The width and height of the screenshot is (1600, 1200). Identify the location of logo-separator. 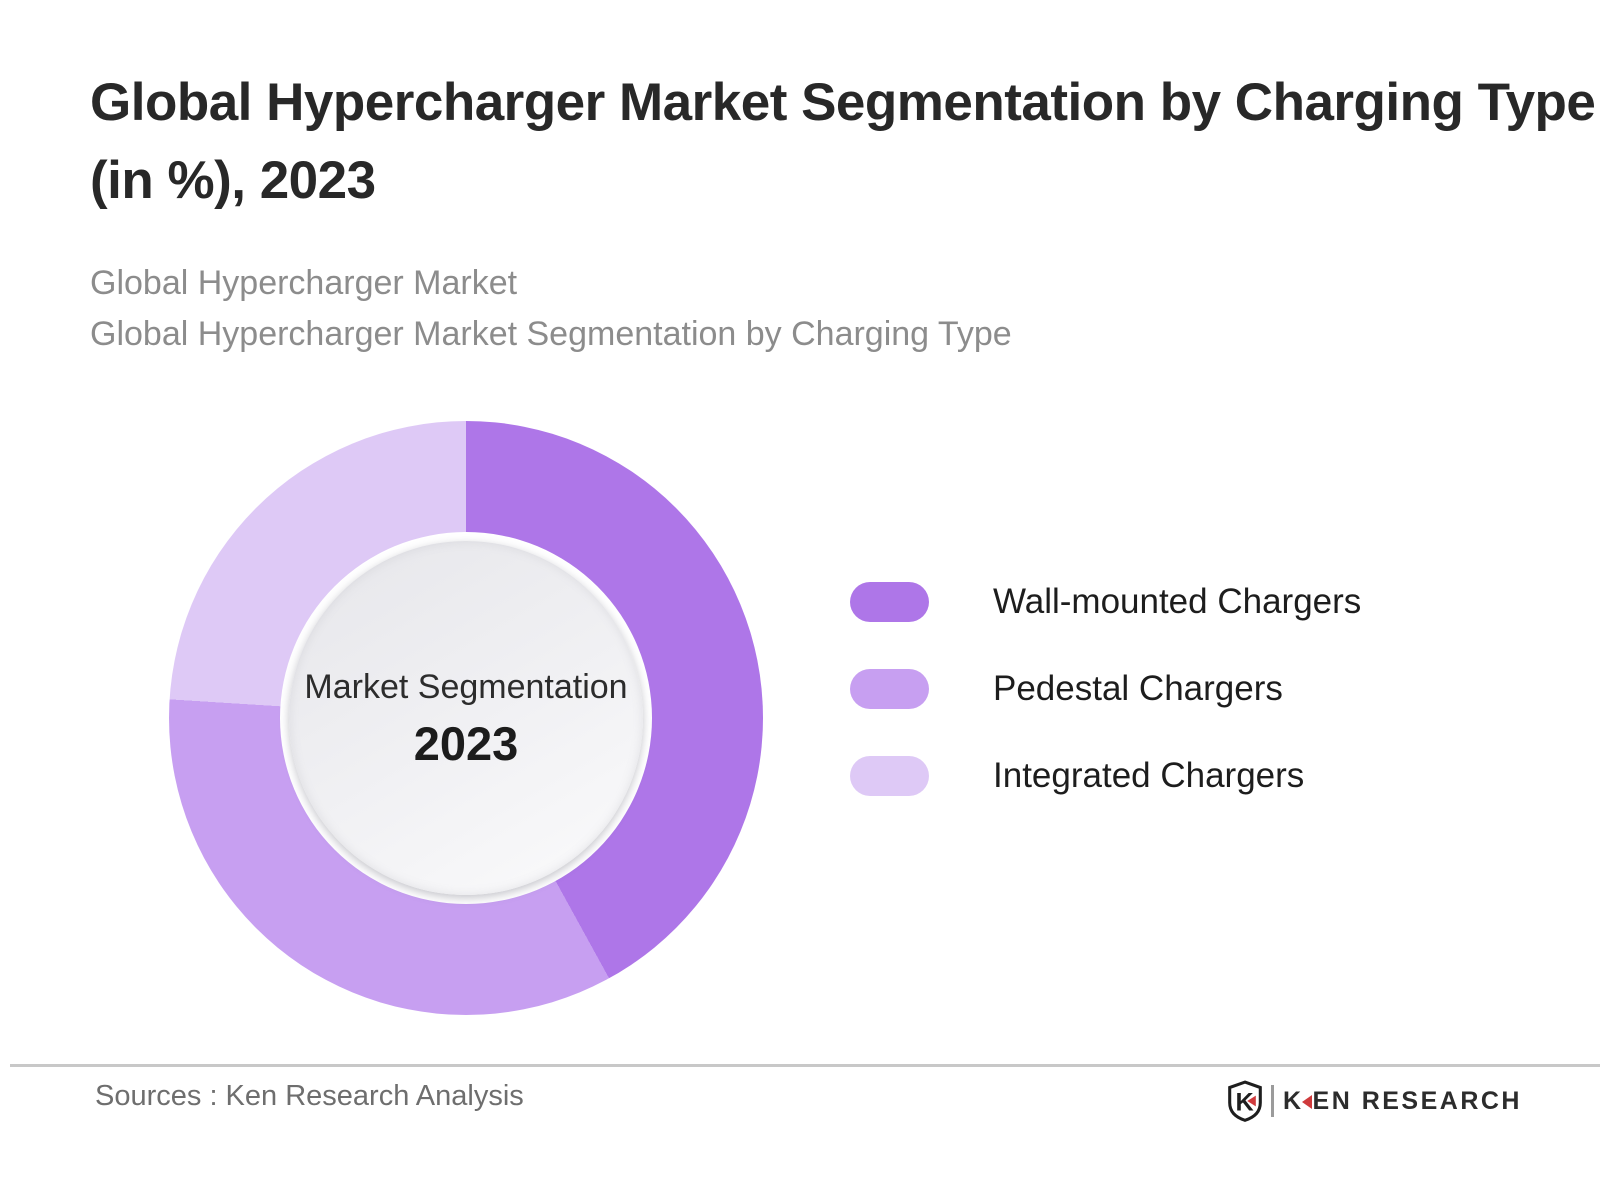
(1272, 1101).